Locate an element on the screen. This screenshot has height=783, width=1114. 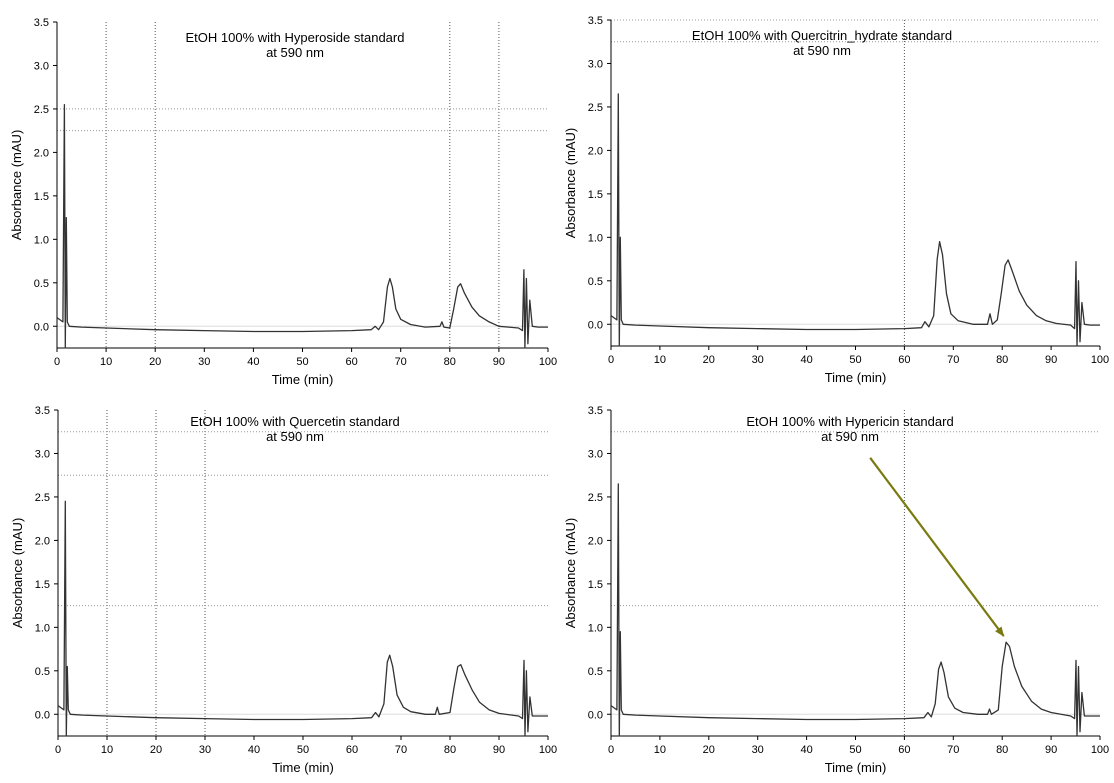
annotation-arrow is located at coordinates (936, 547).